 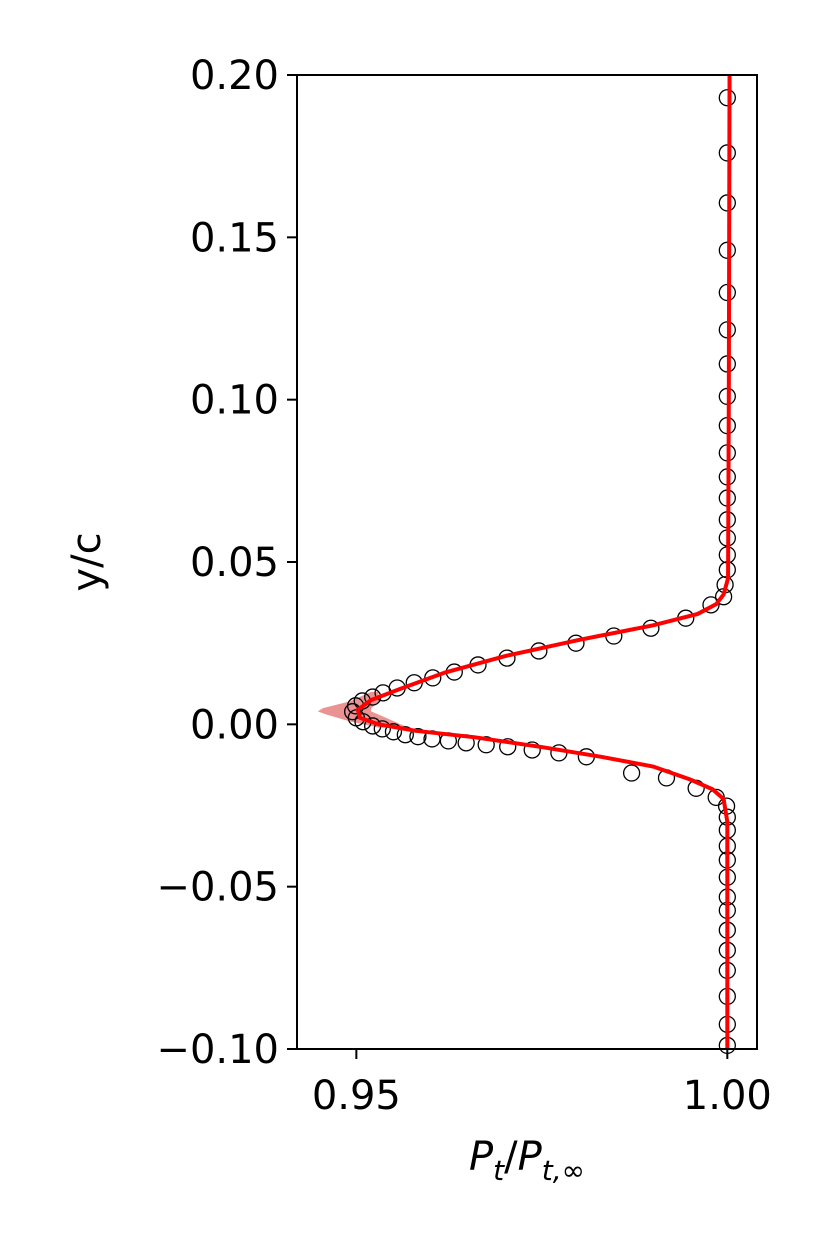 What do you see at coordinates (356, 1096) in the screenshot?
I see `x-tick-label: 0.95` at bounding box center [356, 1096].